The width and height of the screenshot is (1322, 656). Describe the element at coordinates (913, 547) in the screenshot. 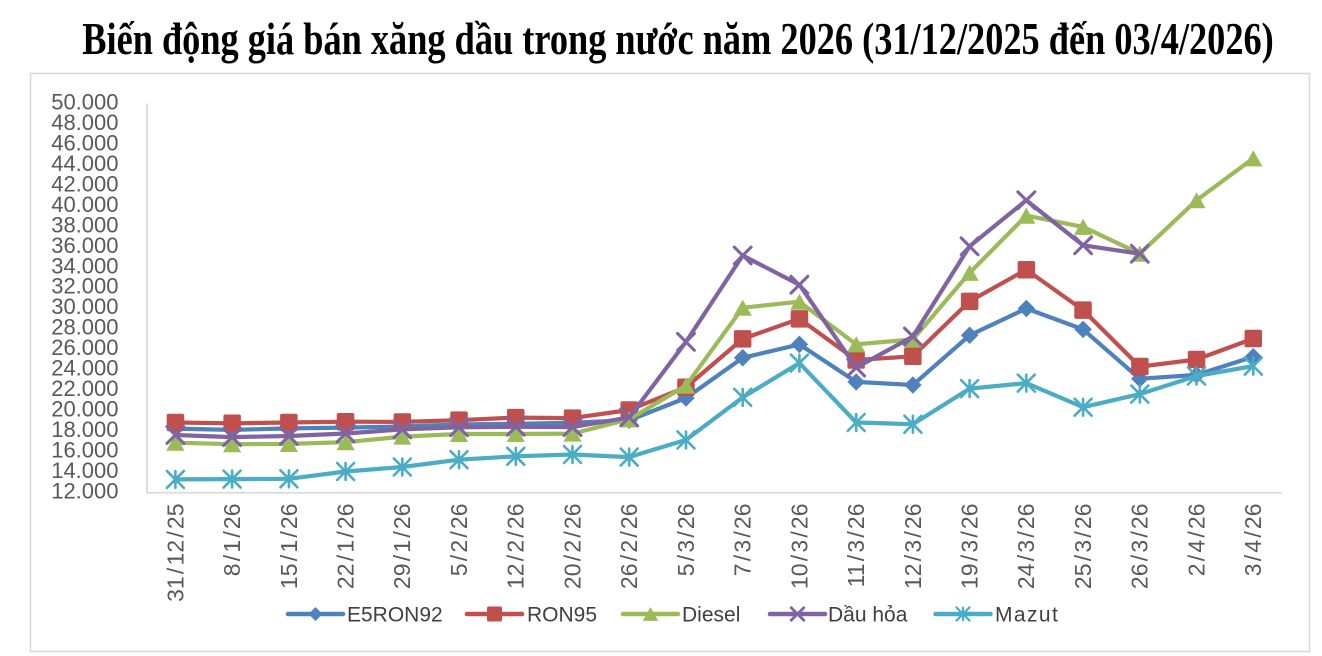

I see `svg-text: 12/3/26` at that location.